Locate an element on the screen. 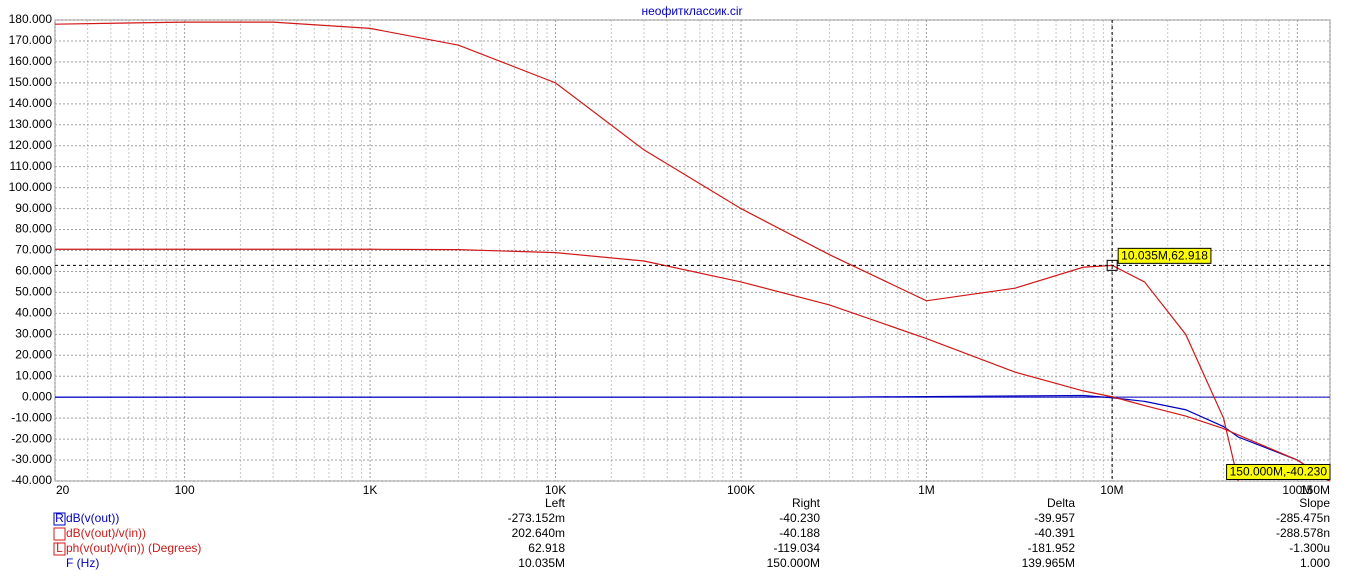 The image size is (1362, 585). y-tick-label: -30.000 is located at coordinates (31, 459).